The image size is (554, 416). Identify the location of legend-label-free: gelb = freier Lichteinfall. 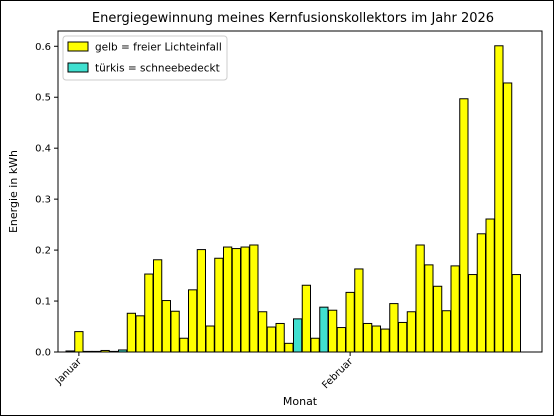
(158, 48).